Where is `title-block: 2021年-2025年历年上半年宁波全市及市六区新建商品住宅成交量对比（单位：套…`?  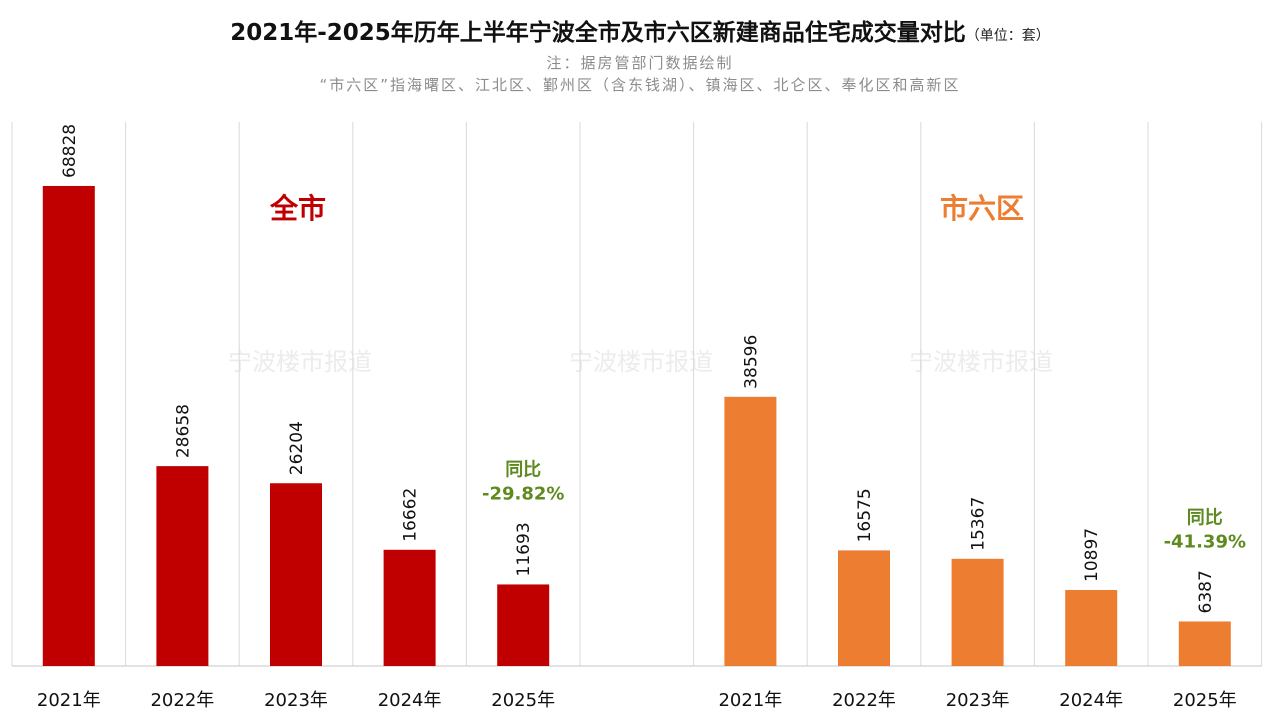 title-block: 2021年-2025年历年上半年宁波全市及市六区新建商品住宅成交量对比（单位：套… is located at coordinates (640, 48).